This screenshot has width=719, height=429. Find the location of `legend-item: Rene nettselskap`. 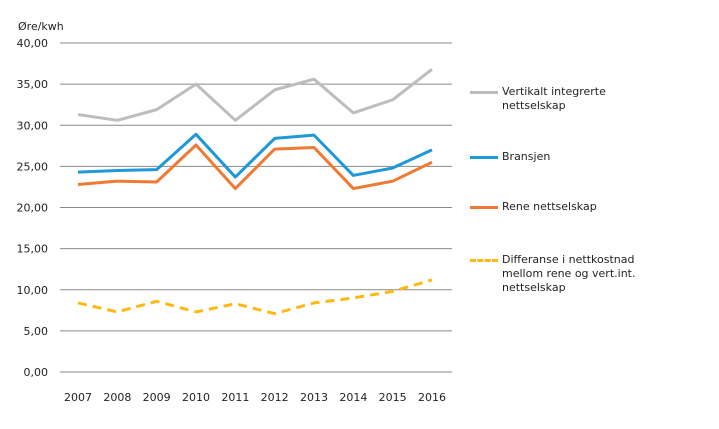

legend-item: Rene nettselskap is located at coordinates (594, 207).